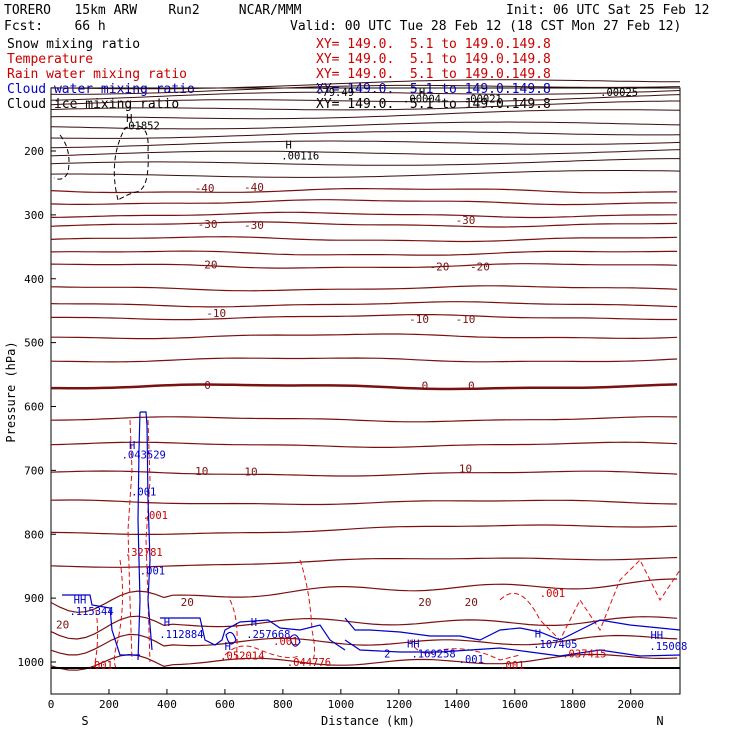  What do you see at coordinates (50, 59) in the screenshot?
I see `legend-temperature: Temperature` at bounding box center [50, 59].